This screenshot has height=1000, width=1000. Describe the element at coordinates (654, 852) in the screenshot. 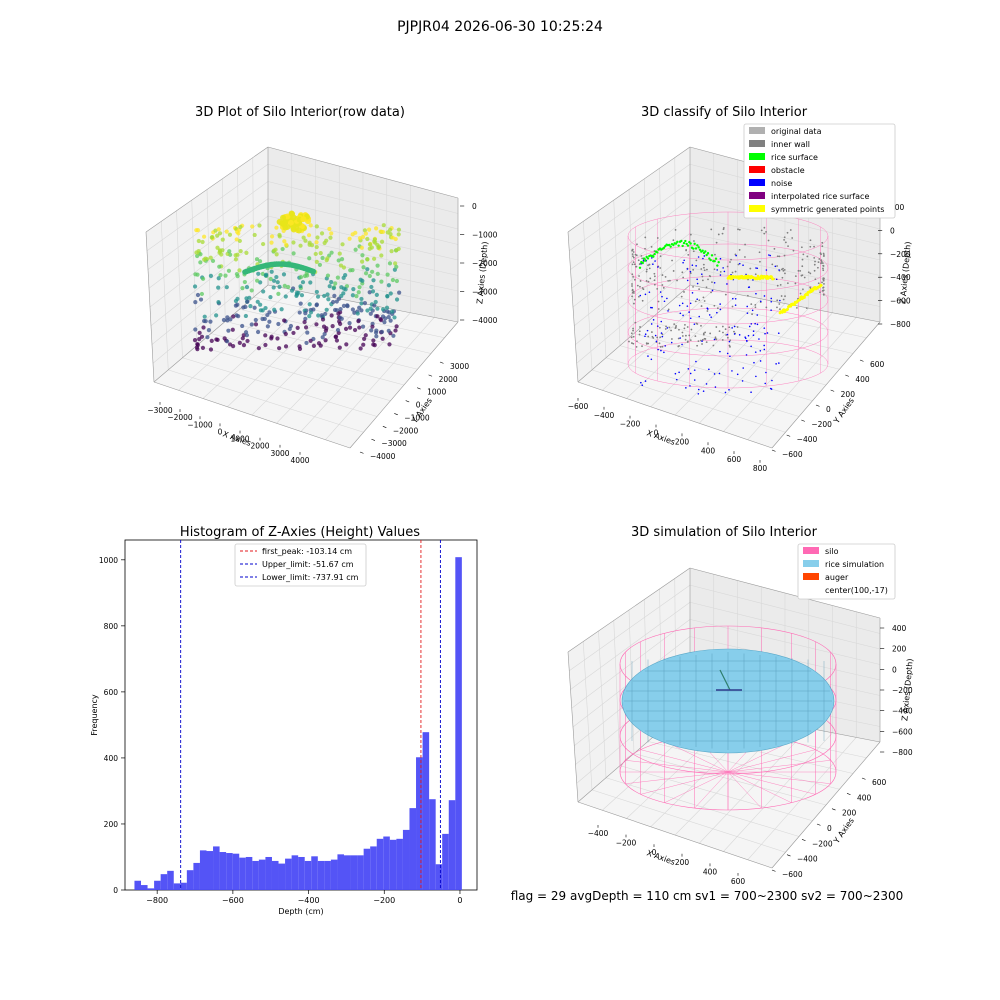

I see `x-tick-label: 0` at that location.